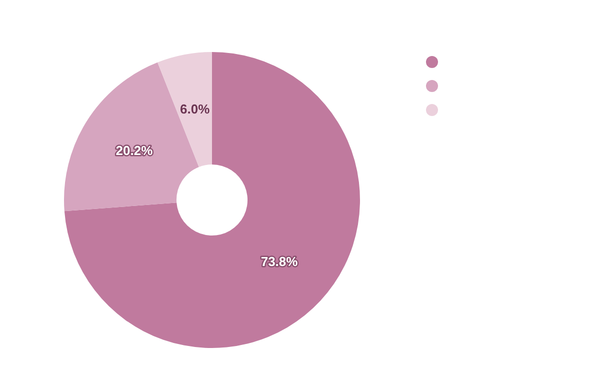 This screenshot has height=371, width=600. What do you see at coordinates (135, 150) in the screenshot?
I see `data-label: 20.2%` at bounding box center [135, 150].